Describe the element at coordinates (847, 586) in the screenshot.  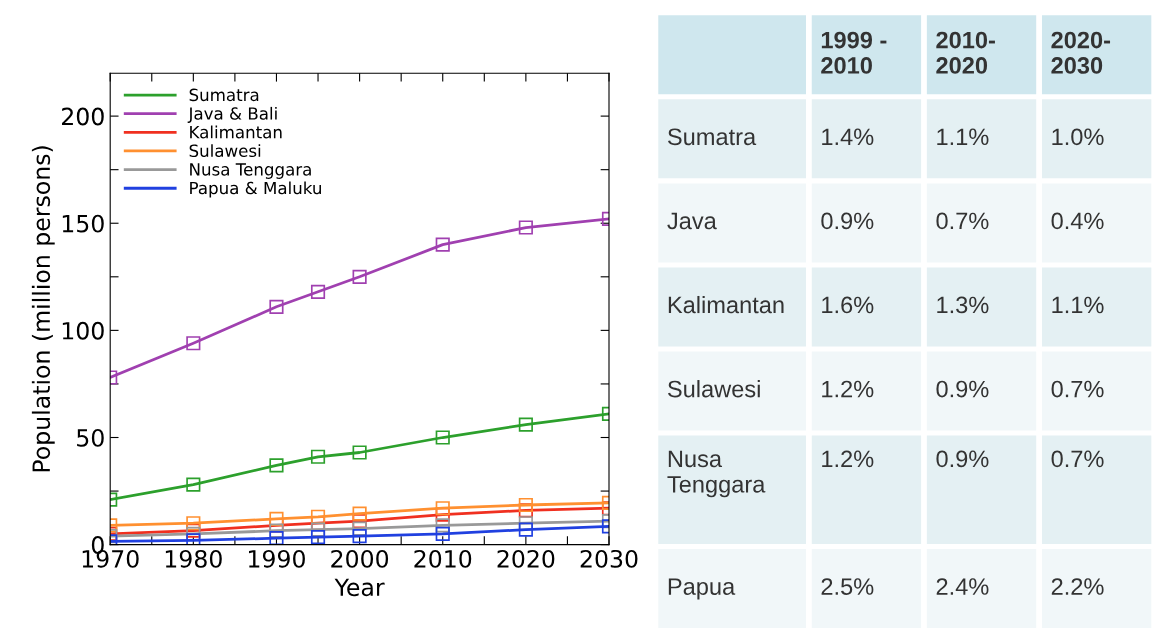
I see `text: 2.5%` at that location.